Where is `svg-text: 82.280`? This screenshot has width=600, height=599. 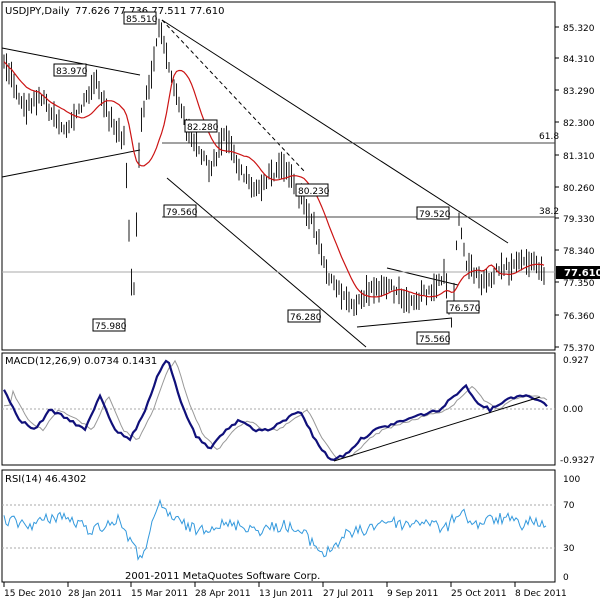 svg-text: 82.280 is located at coordinates (203, 128).